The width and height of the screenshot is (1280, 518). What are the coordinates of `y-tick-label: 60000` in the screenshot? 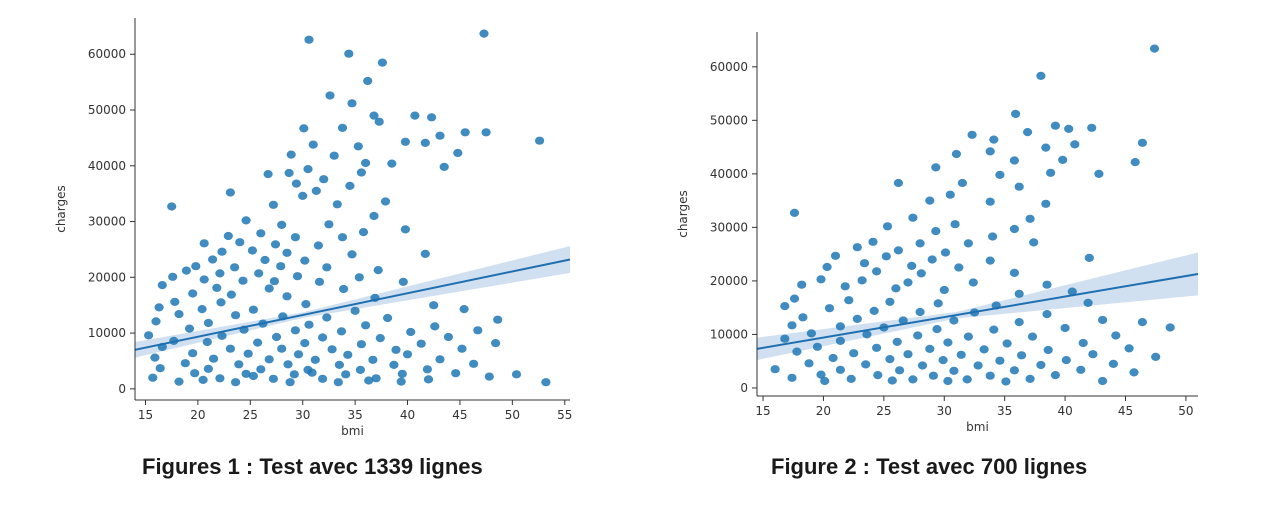 It's located at (729, 67).